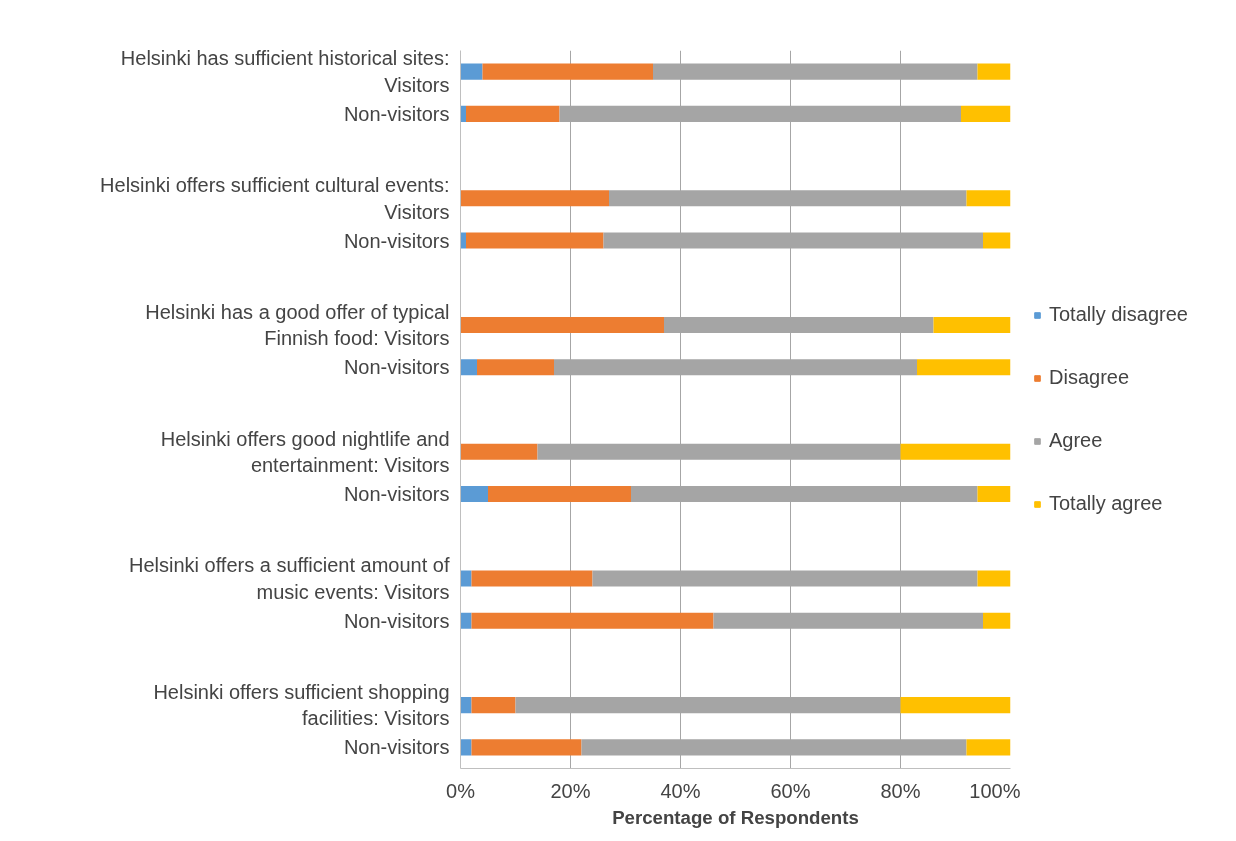  I want to click on legend-label: Disagree, so click(1089, 377).